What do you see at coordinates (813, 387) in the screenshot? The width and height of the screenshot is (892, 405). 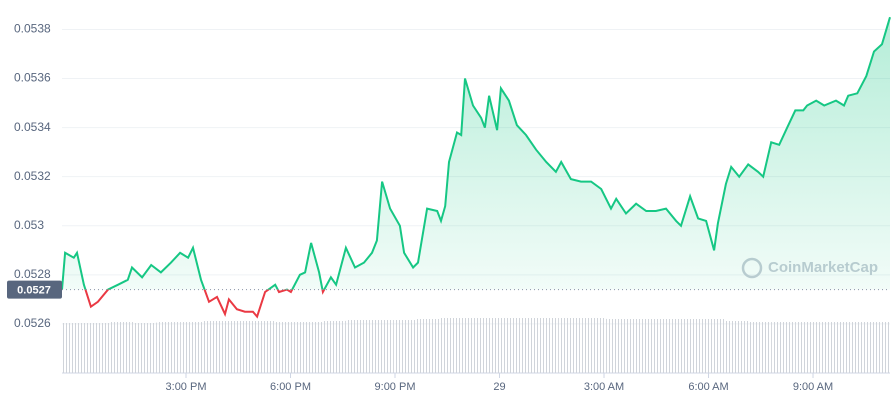 I see `x-tick-label: 9:00 AM` at bounding box center [813, 387].